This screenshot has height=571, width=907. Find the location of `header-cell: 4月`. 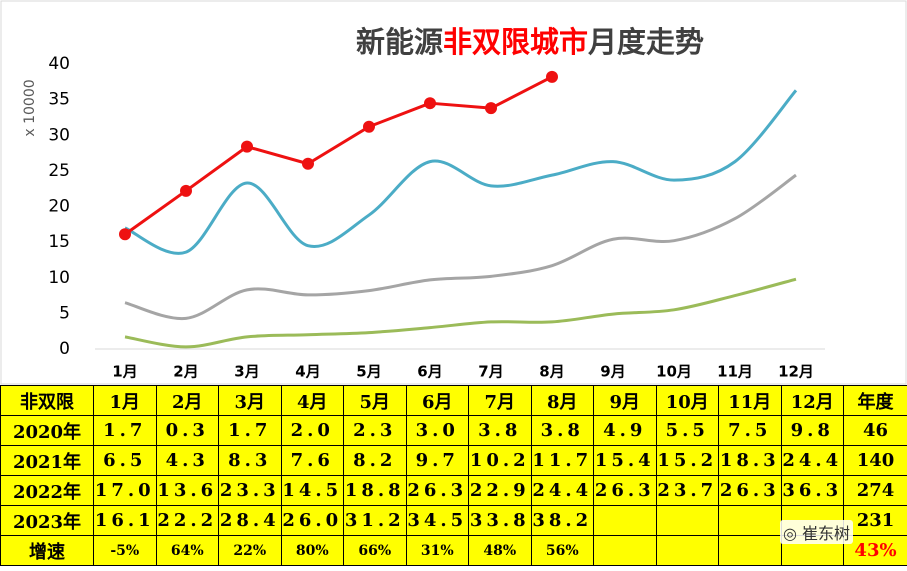

header-cell: 4月 is located at coordinates (312, 400).